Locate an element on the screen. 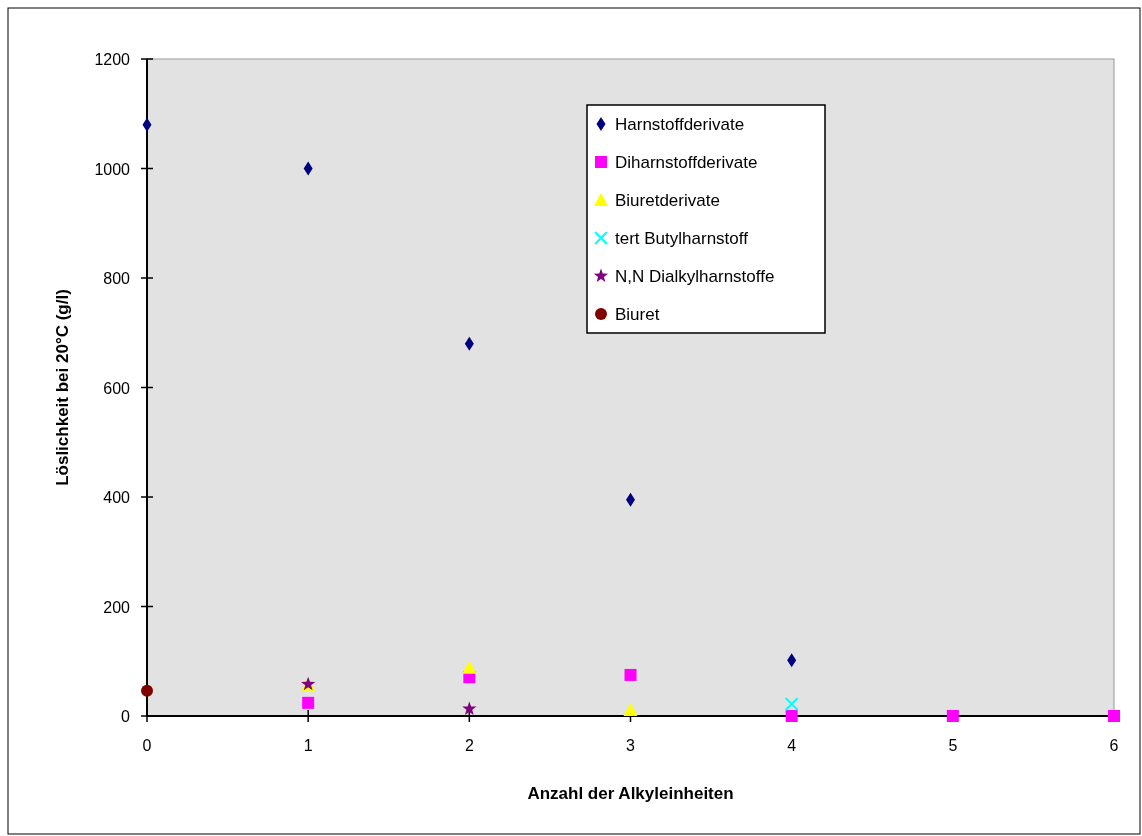 The height and width of the screenshot is (836, 1142). y-axis-title: Löslichkeit bei 20°C (g/l) is located at coordinates (62, 387).